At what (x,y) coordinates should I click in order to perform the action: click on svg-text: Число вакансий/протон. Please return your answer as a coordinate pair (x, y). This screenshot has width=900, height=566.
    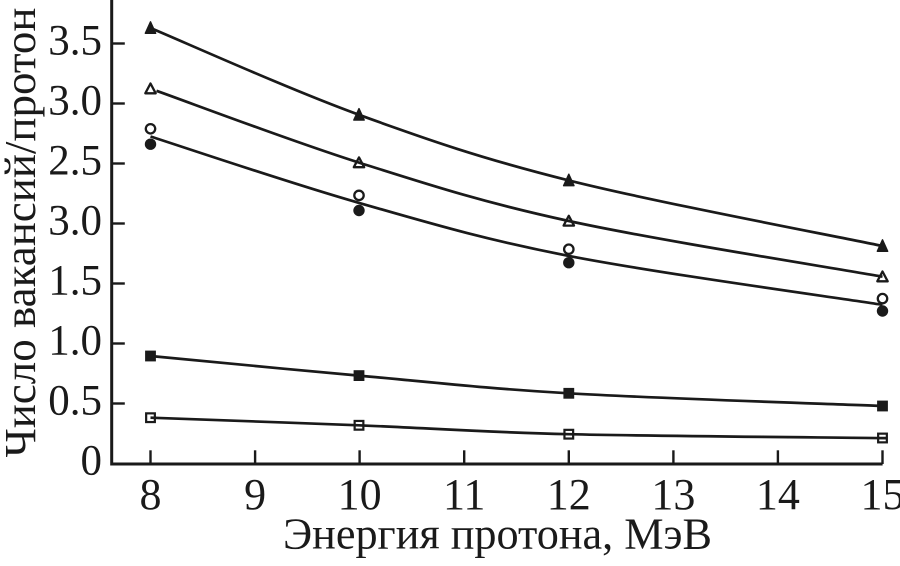
    Looking at the image, I should click on (22, 232).